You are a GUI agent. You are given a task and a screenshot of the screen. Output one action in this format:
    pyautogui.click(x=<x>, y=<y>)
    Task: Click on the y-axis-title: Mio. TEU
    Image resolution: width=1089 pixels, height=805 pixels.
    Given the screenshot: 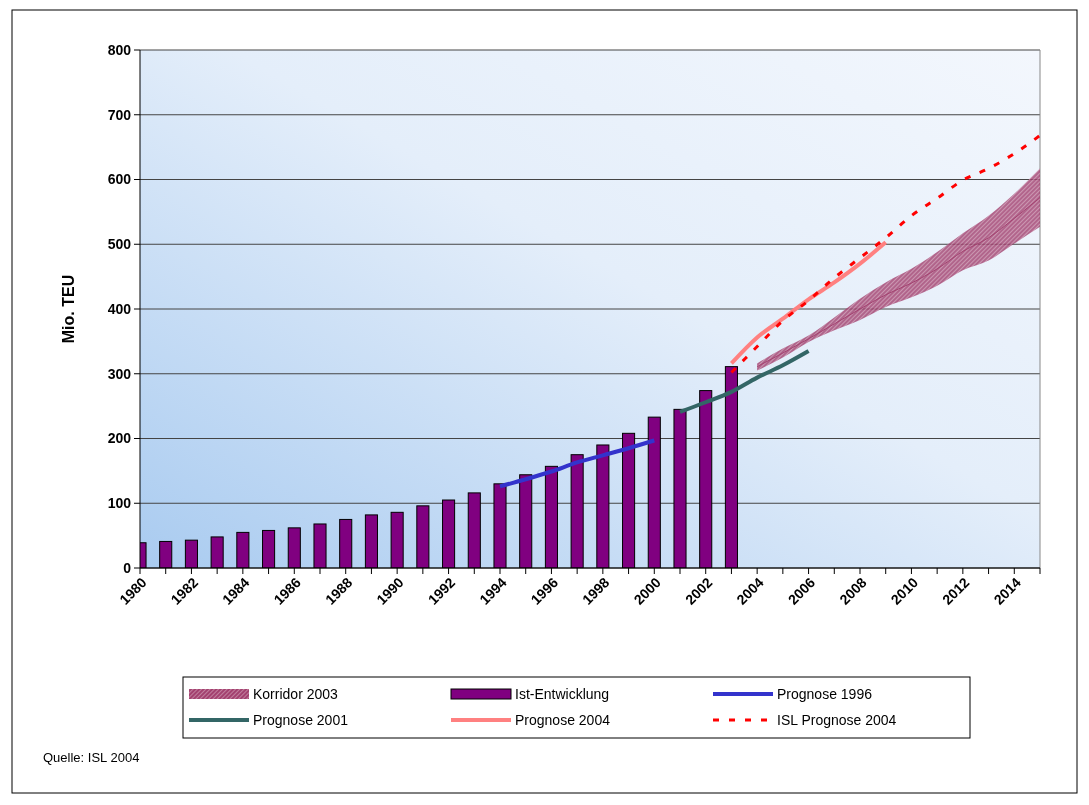 What is the action you would take?
    pyautogui.click(x=68, y=309)
    